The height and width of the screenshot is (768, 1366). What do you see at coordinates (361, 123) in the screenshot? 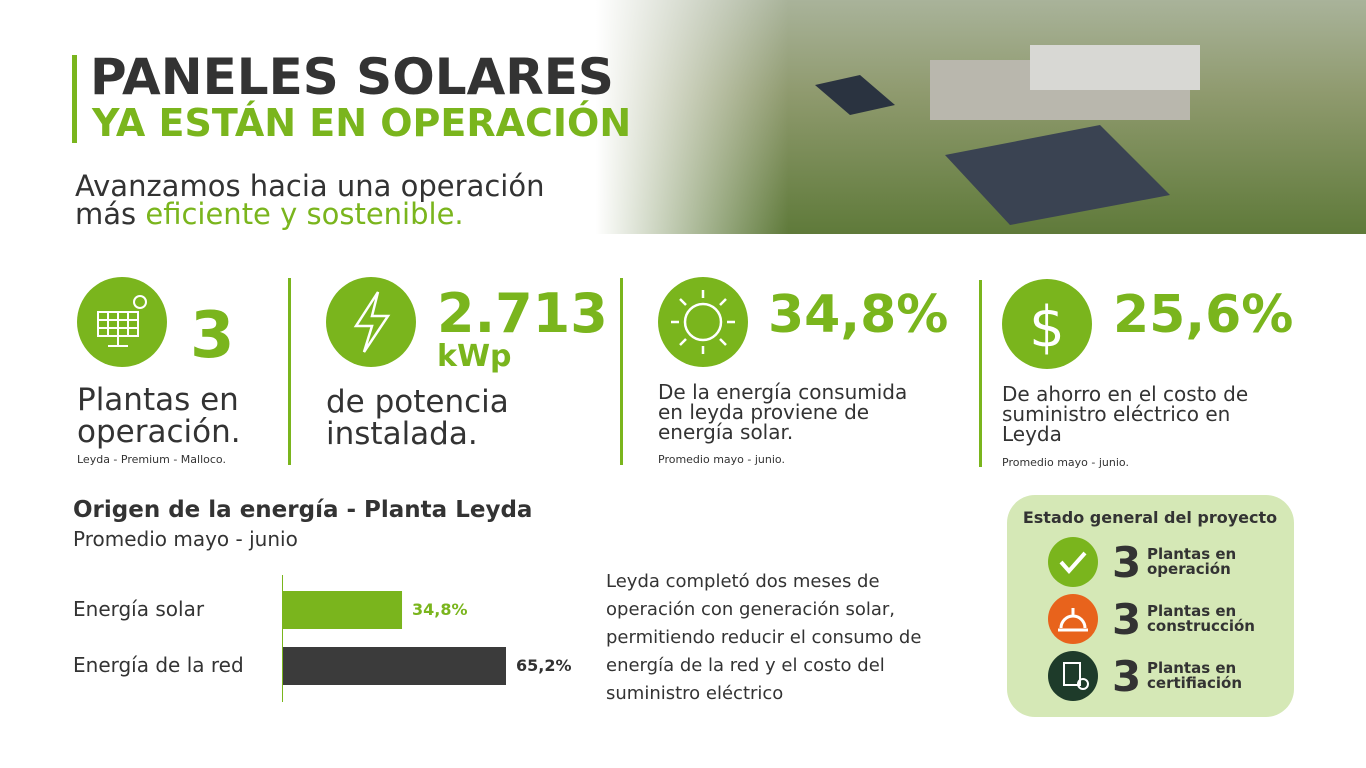
I see `subtitle: YA ESTÁN EN OPERACIÓN` at bounding box center [361, 123].